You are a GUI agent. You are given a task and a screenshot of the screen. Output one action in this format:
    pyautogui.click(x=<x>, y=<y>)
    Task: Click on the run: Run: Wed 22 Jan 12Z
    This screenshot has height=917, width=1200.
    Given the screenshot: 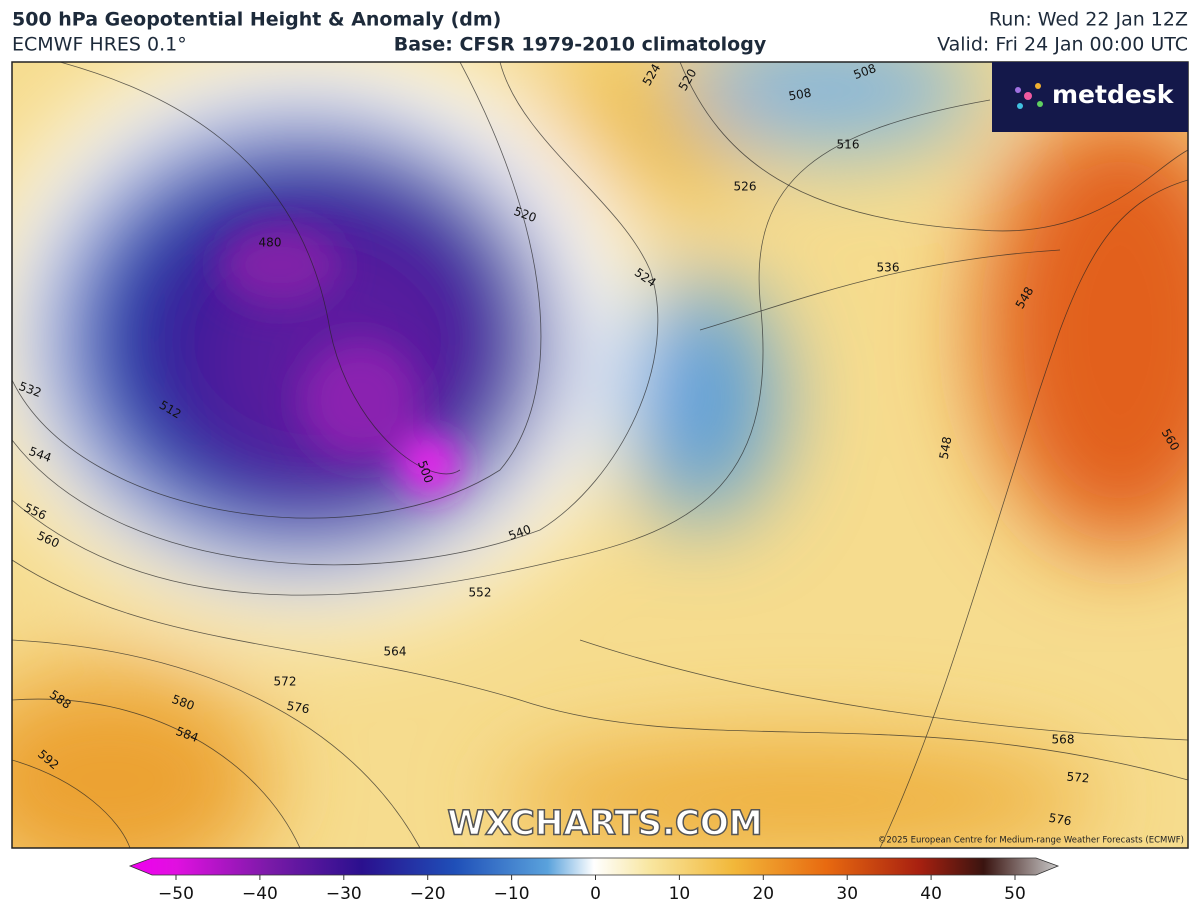 What is the action you would take?
    pyautogui.click(x=1088, y=20)
    